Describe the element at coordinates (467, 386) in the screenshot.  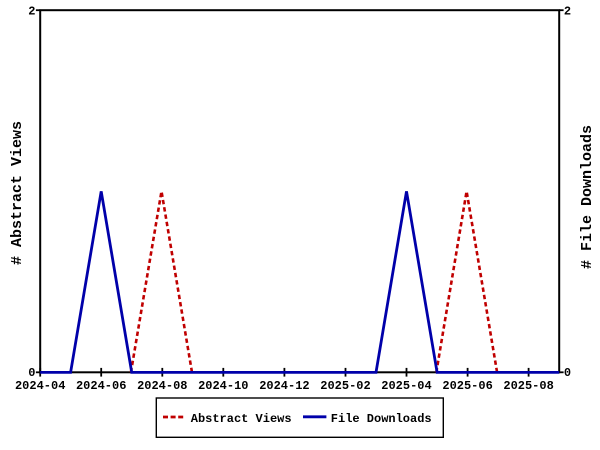
I see `svg-text: 2025-06` at that location.